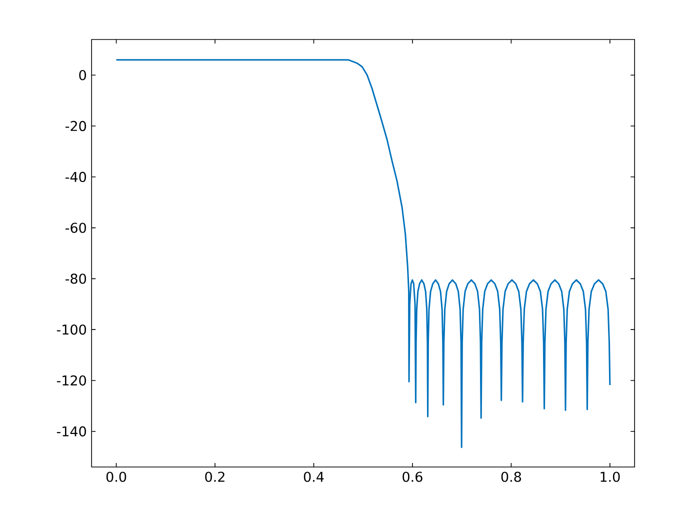 The height and width of the screenshot is (525, 700). I want to click on y-tick-label: -120, so click(71, 380).